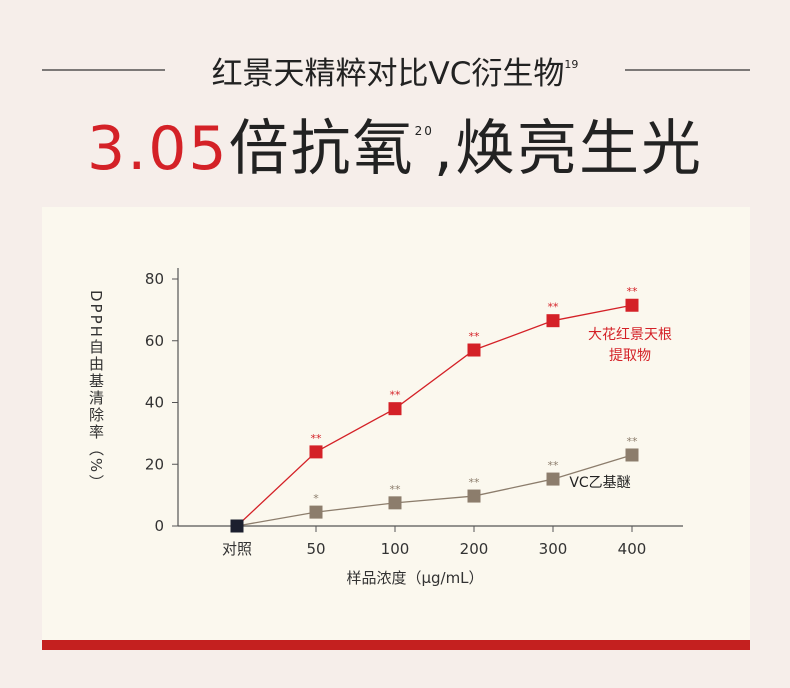  What do you see at coordinates (154, 279) in the screenshot?
I see `y-tick-label: 80` at bounding box center [154, 279].